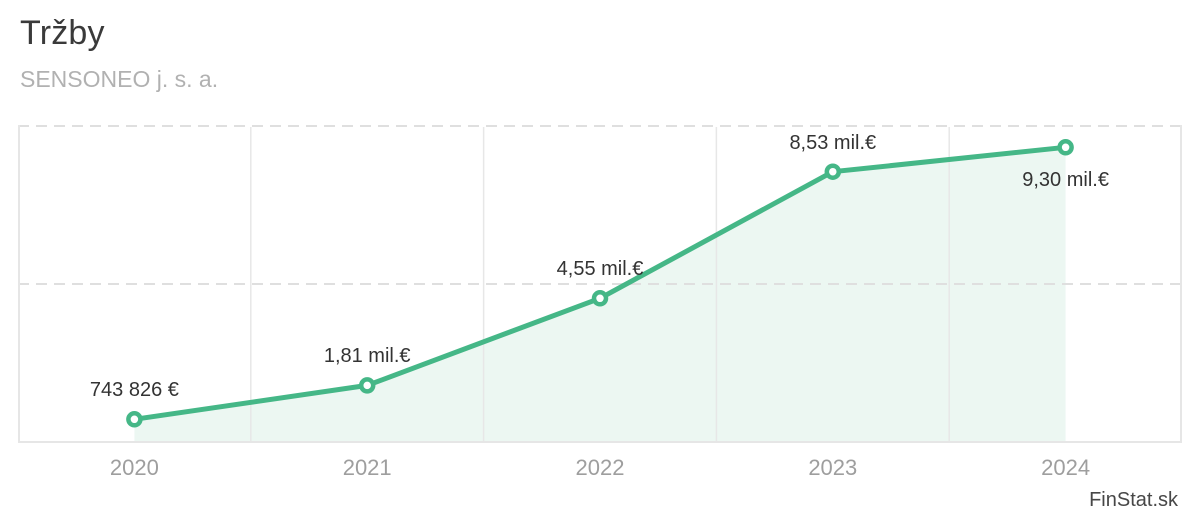 This screenshot has width=1200, height=520. What do you see at coordinates (134, 419) in the screenshot?
I see `data-point-2020` at bounding box center [134, 419].